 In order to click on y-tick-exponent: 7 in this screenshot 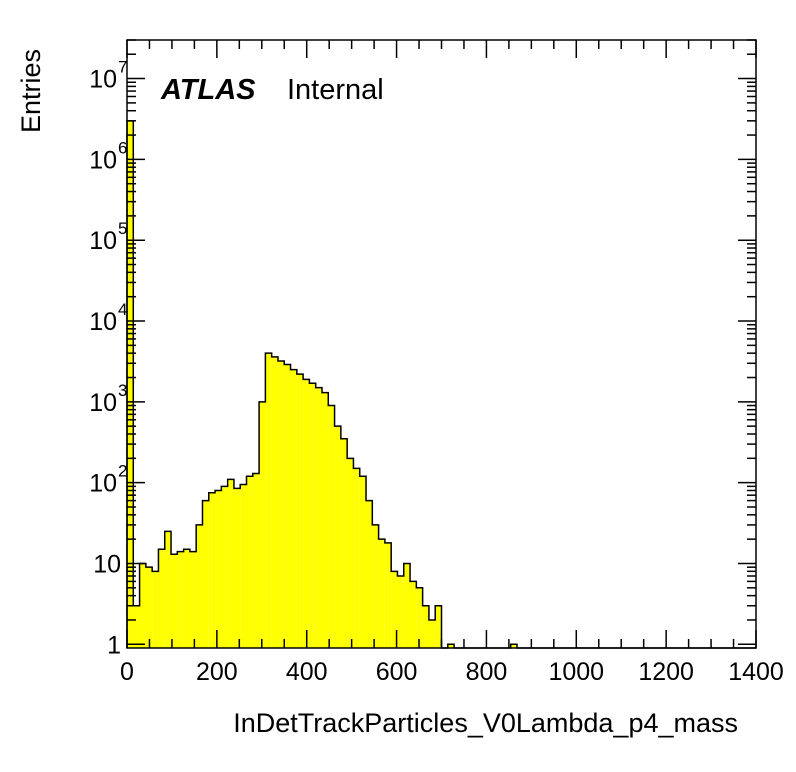, I will do `click(122, 67)`.